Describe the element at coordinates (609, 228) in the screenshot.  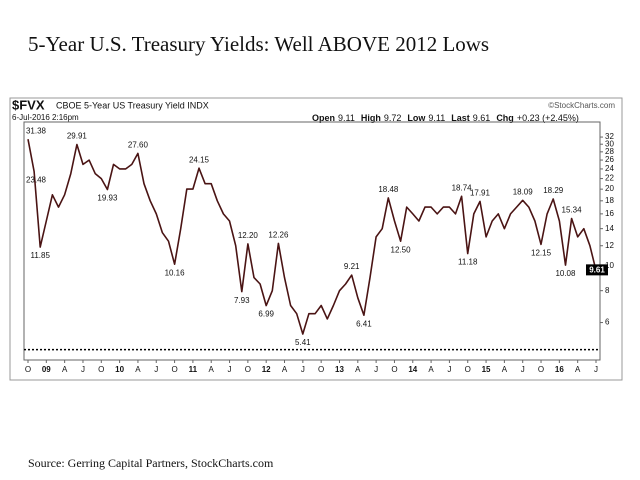
I see `y-tick-label: 14` at that location.